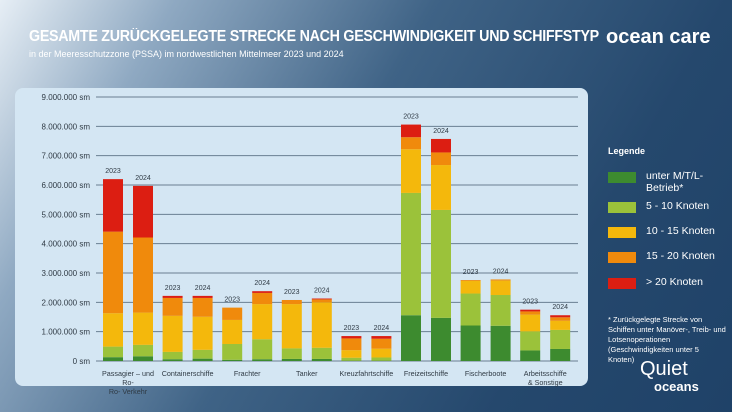 The image size is (732, 412). Describe the element at coordinates (675, 182) in the screenshot. I see `legend-label: unter M/T/L-Betrieb*` at that location.